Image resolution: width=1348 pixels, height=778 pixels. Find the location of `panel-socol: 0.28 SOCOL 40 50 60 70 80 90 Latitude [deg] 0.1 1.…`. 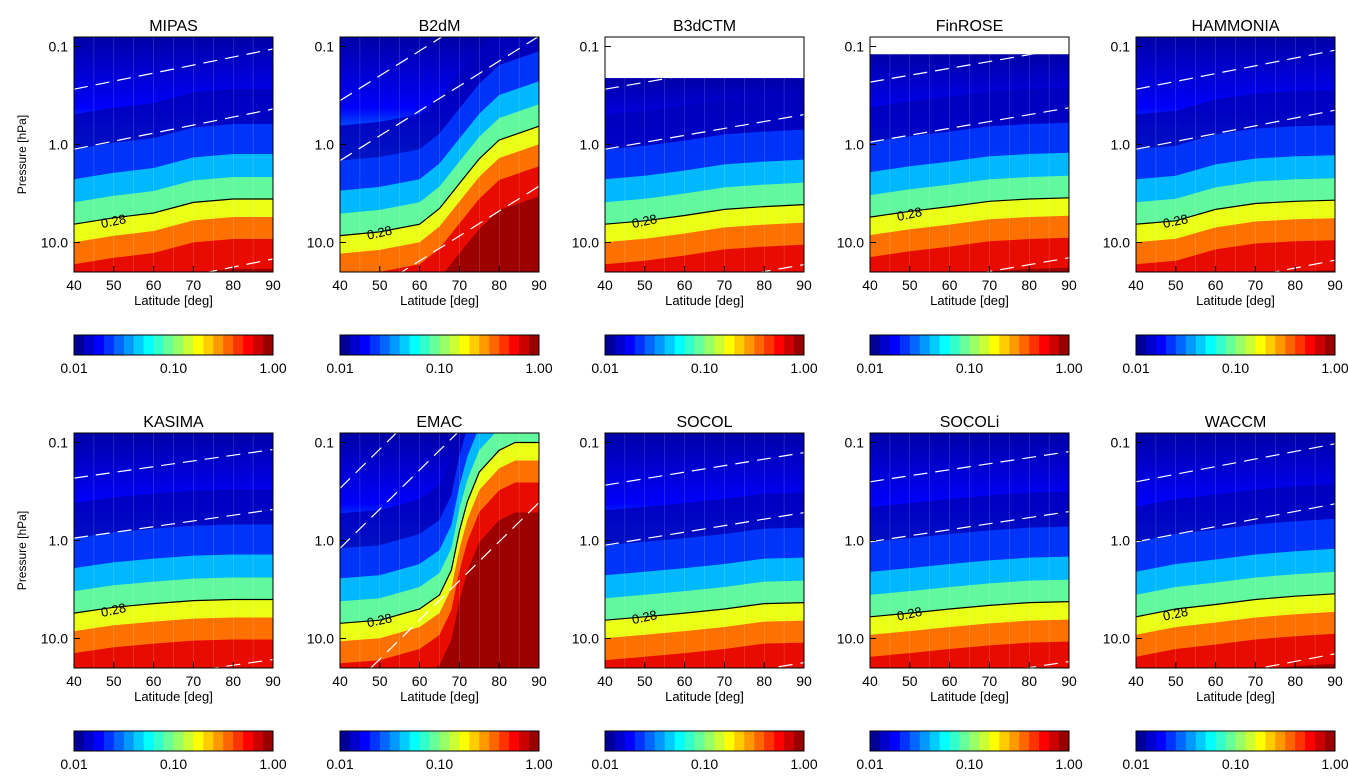

panel-socol: 0.28 SOCOL 40 50 60 70 80 90 Latitude [deg] 0.1 1.… is located at coordinates (695, 593).